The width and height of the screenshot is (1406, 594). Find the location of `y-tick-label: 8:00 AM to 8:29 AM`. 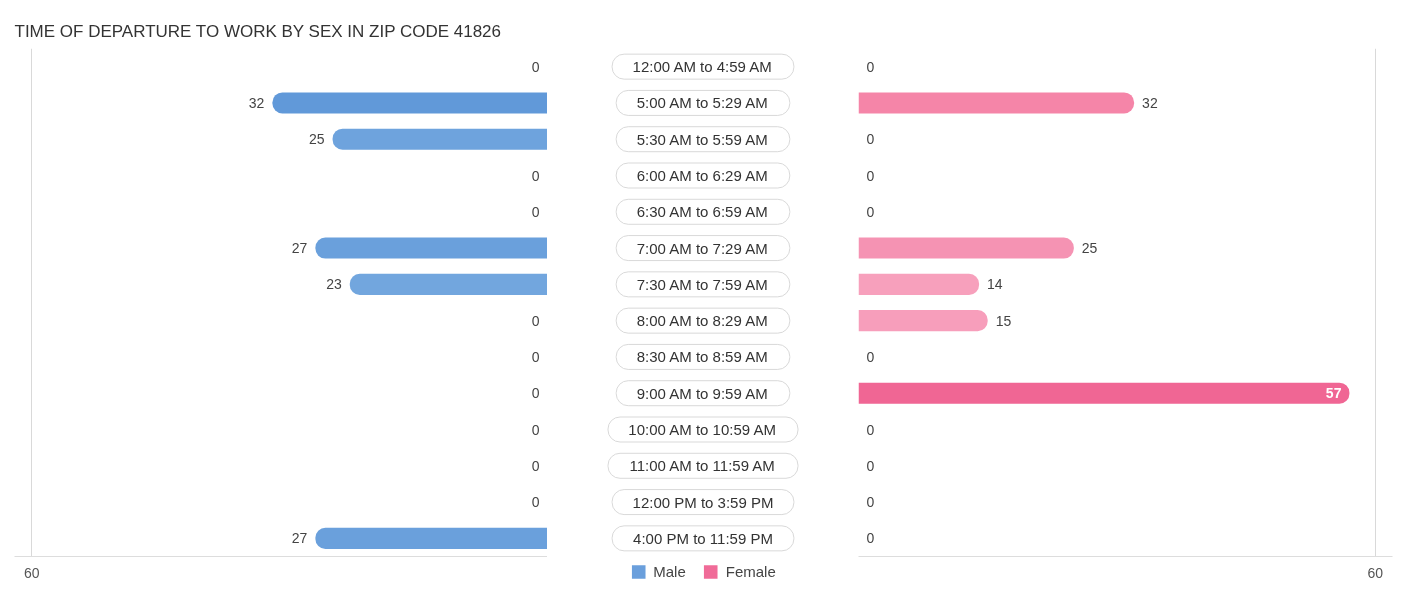

y-tick-label: 8:00 AM to 8:29 AM is located at coordinates (702, 321).